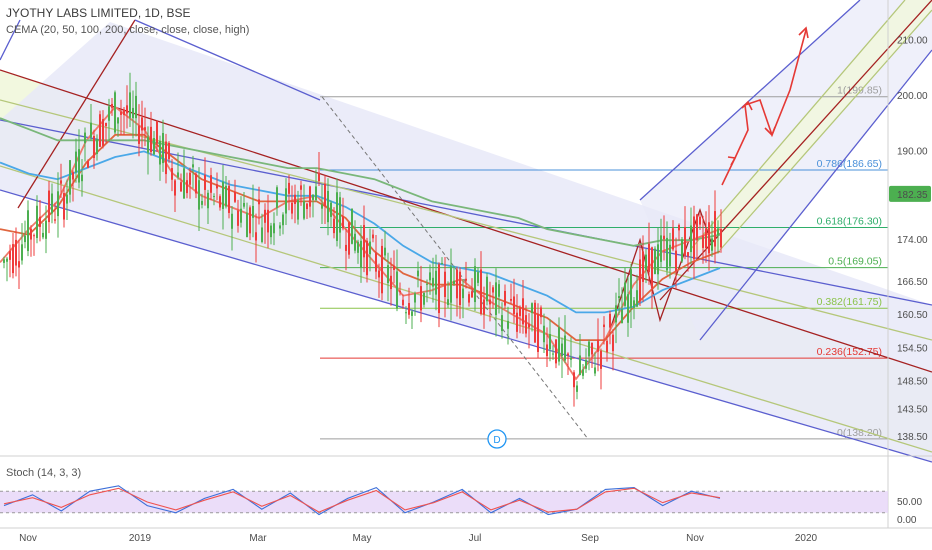  I want to click on channel-top-segment, so click(227, 60).